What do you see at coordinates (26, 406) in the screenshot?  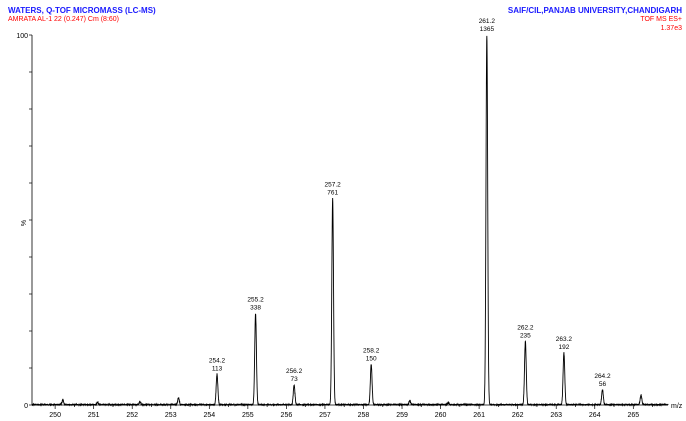 I see `y-tick-label-zero: 0` at bounding box center [26, 406].